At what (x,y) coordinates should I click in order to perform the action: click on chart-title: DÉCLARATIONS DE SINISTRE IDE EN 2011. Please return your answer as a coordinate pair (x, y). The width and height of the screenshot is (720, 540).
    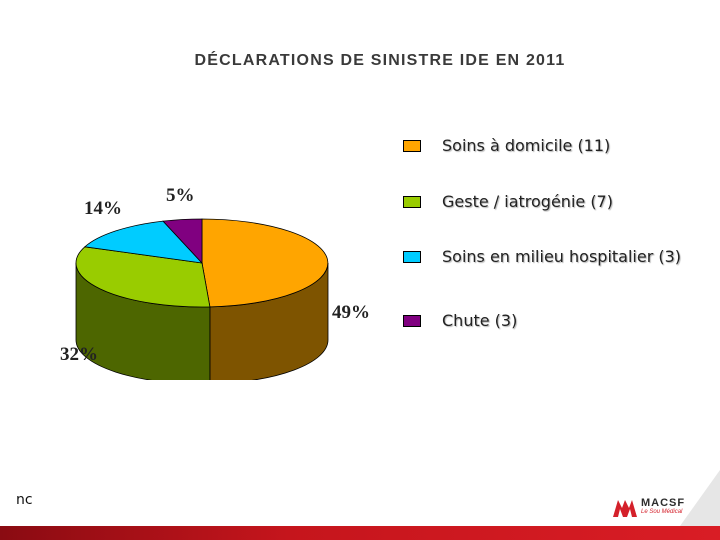
    Looking at the image, I should click on (380, 60).